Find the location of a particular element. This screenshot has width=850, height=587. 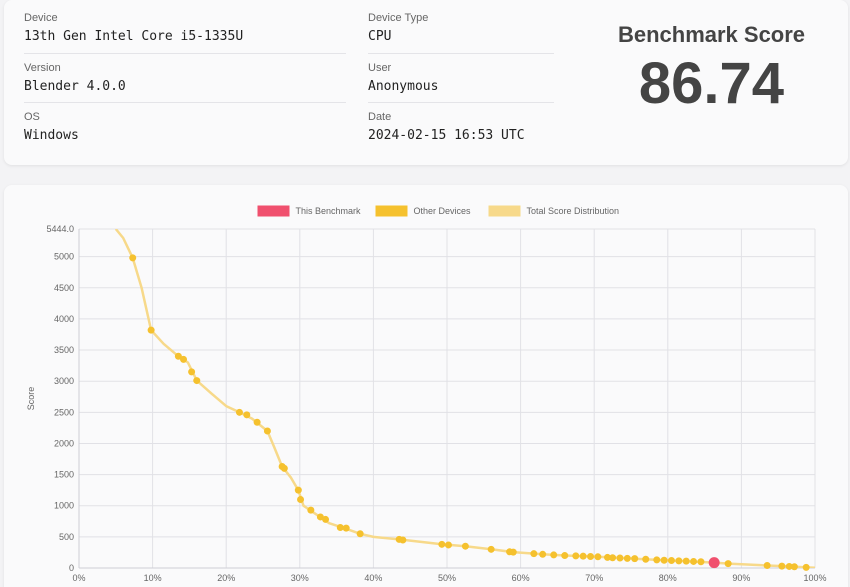

x-tick-label: 0% is located at coordinates (78, 578).